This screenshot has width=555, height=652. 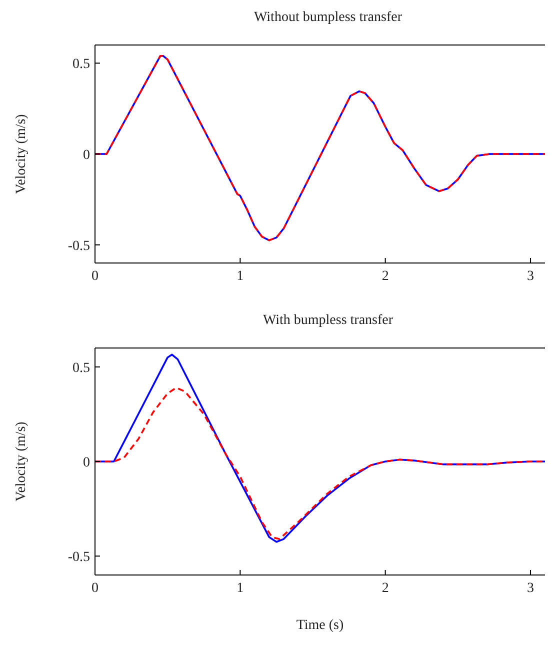 I want to click on chart-title: Without bumpless transfer, so click(x=328, y=18).